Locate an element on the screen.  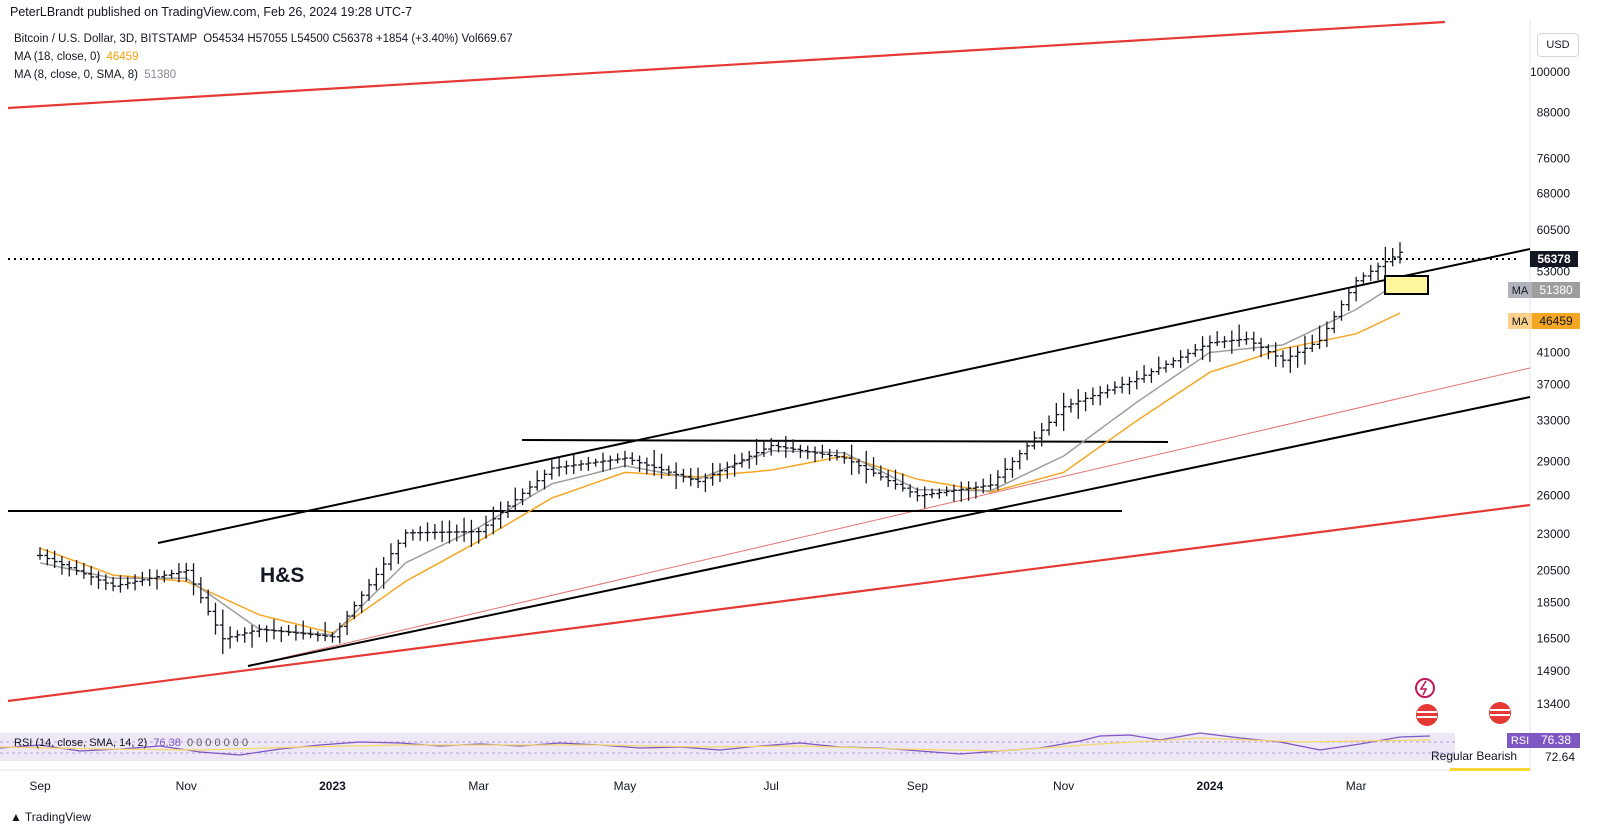
rsi-line is located at coordinates (715, 744).